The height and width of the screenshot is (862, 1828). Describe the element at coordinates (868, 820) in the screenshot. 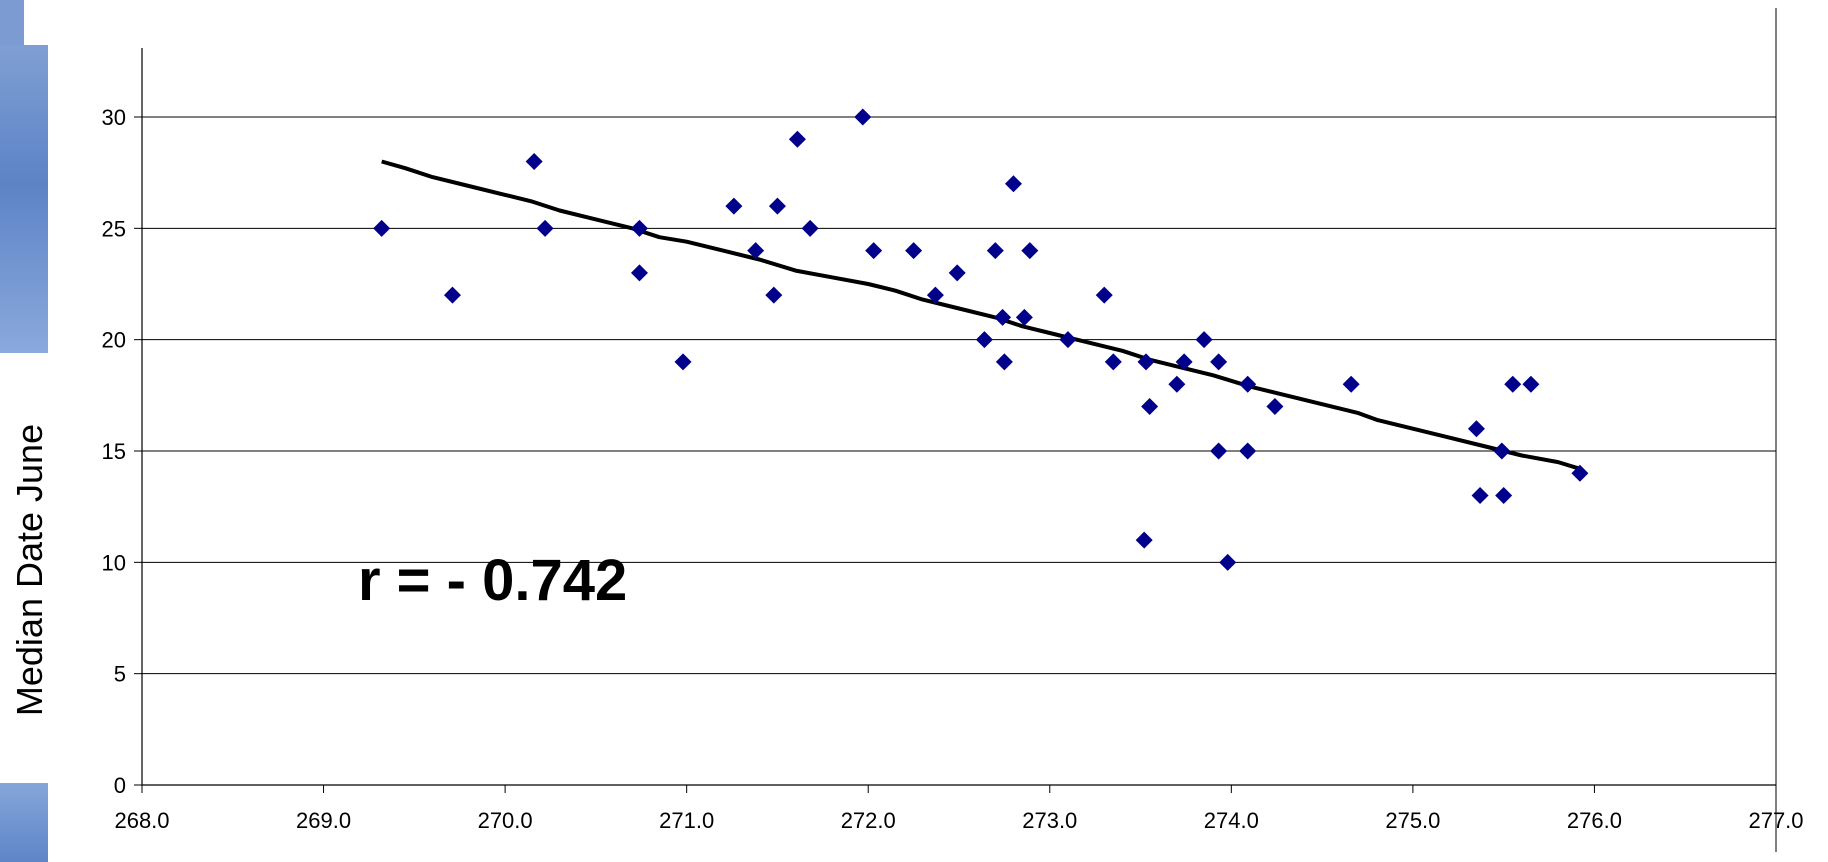

I see `x-tick-label: 272.0` at that location.